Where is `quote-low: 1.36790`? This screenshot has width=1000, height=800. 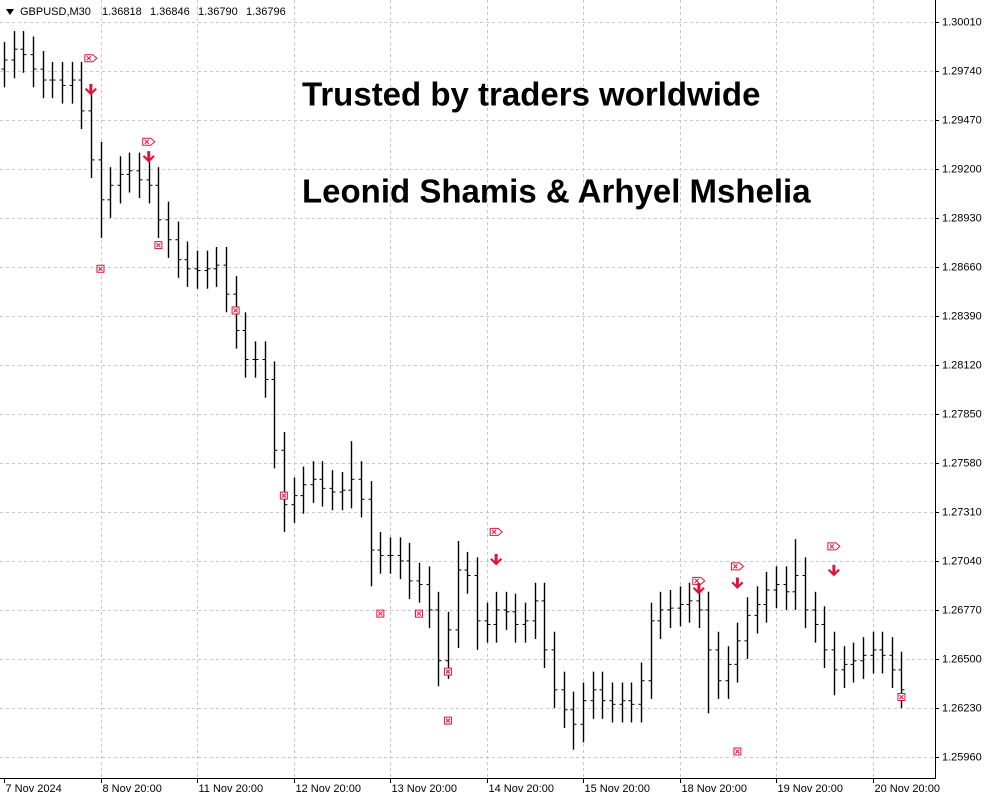 quote-low: 1.36790 is located at coordinates (218, 12).